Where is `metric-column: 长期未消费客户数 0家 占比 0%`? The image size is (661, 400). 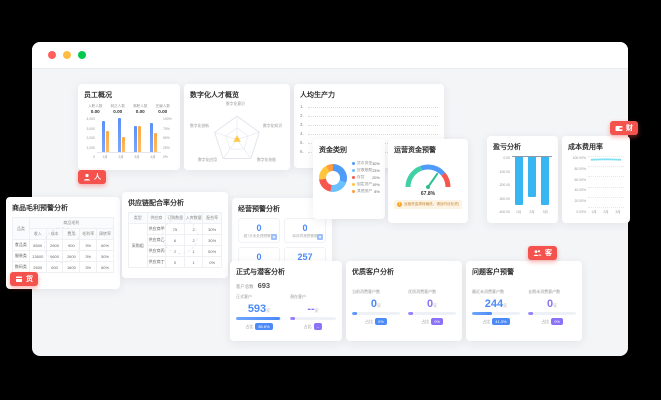 metric-column: 长期未消费客户数 0家 占比 0% is located at coordinates (552, 307).